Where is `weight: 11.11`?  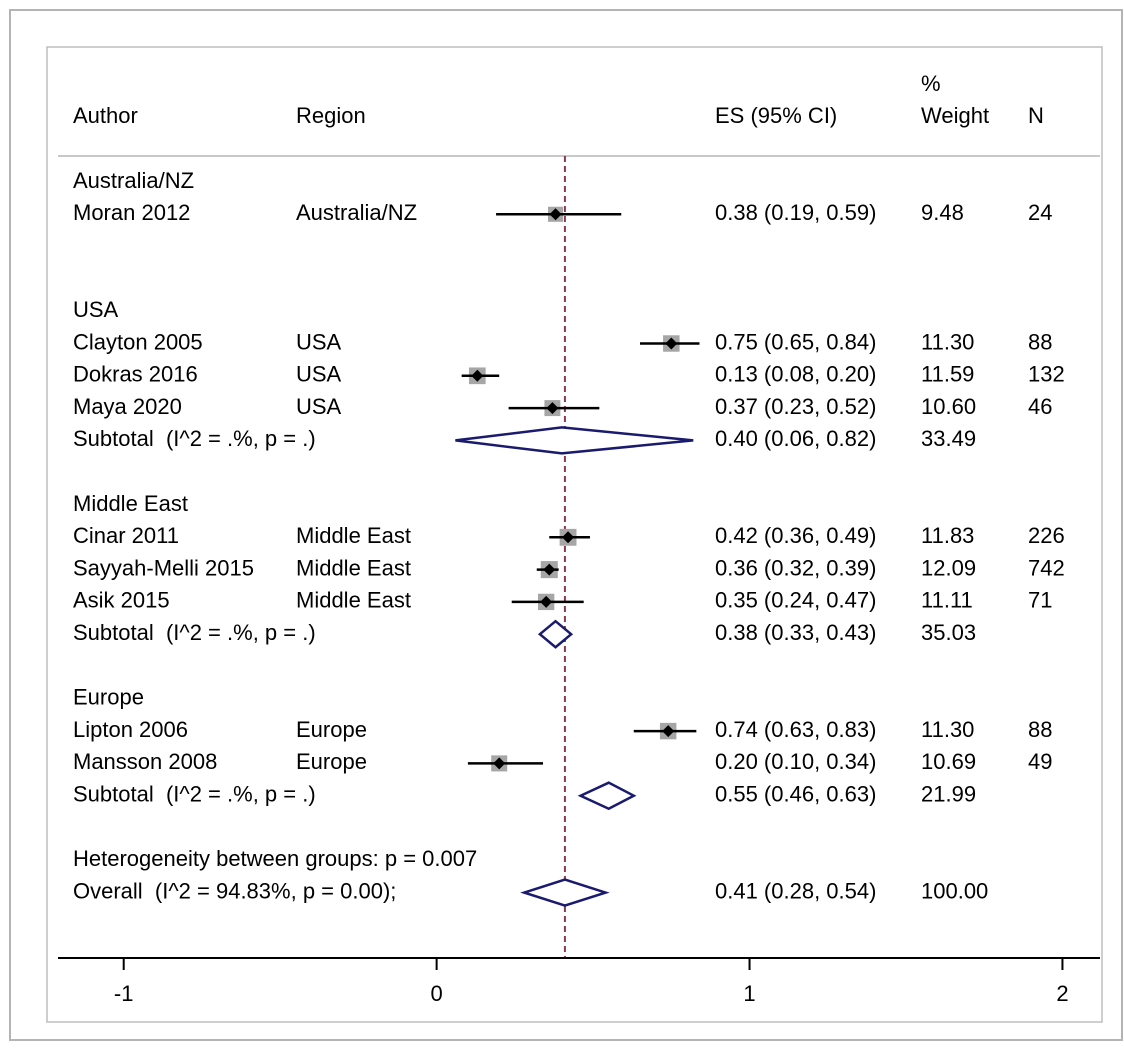 weight: 11.11 is located at coordinates (947, 600).